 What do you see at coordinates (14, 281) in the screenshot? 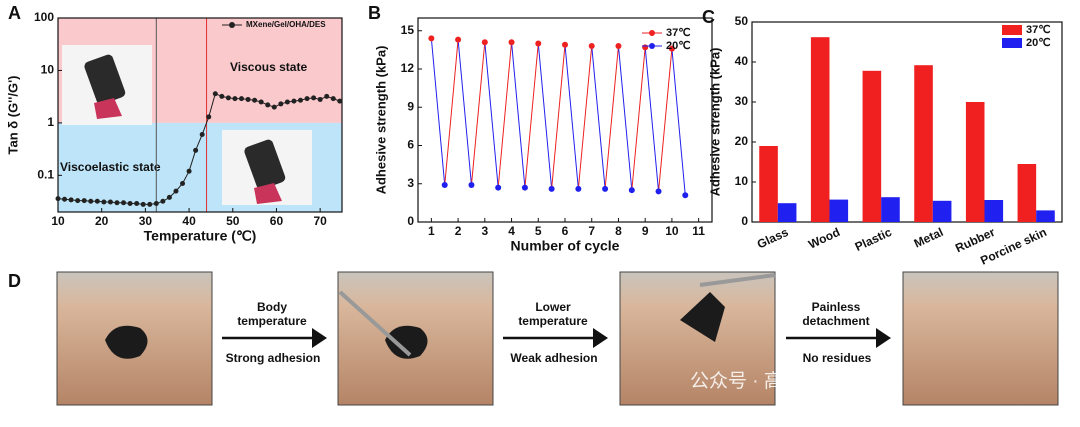
I see `panel-label: D` at bounding box center [14, 281].